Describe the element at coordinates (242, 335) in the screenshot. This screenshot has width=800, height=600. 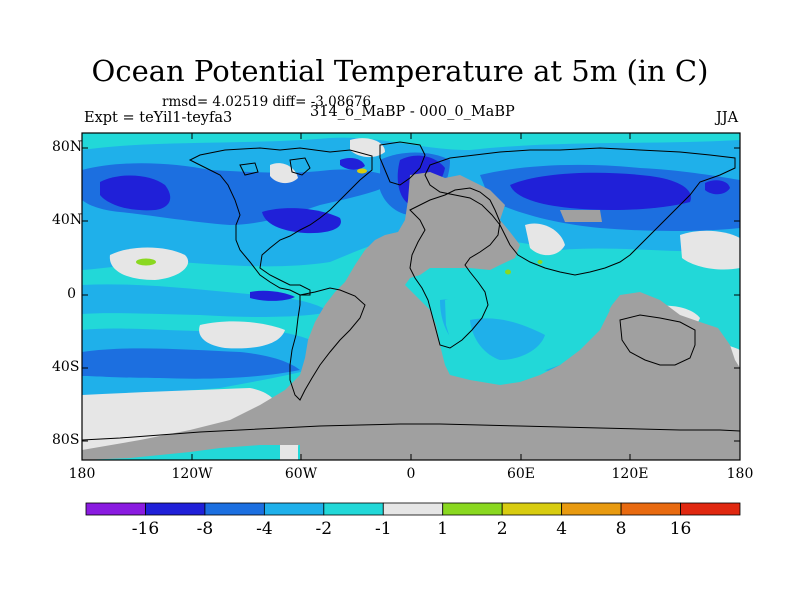
I see `anomaly-region-neutral-south-pac` at that location.